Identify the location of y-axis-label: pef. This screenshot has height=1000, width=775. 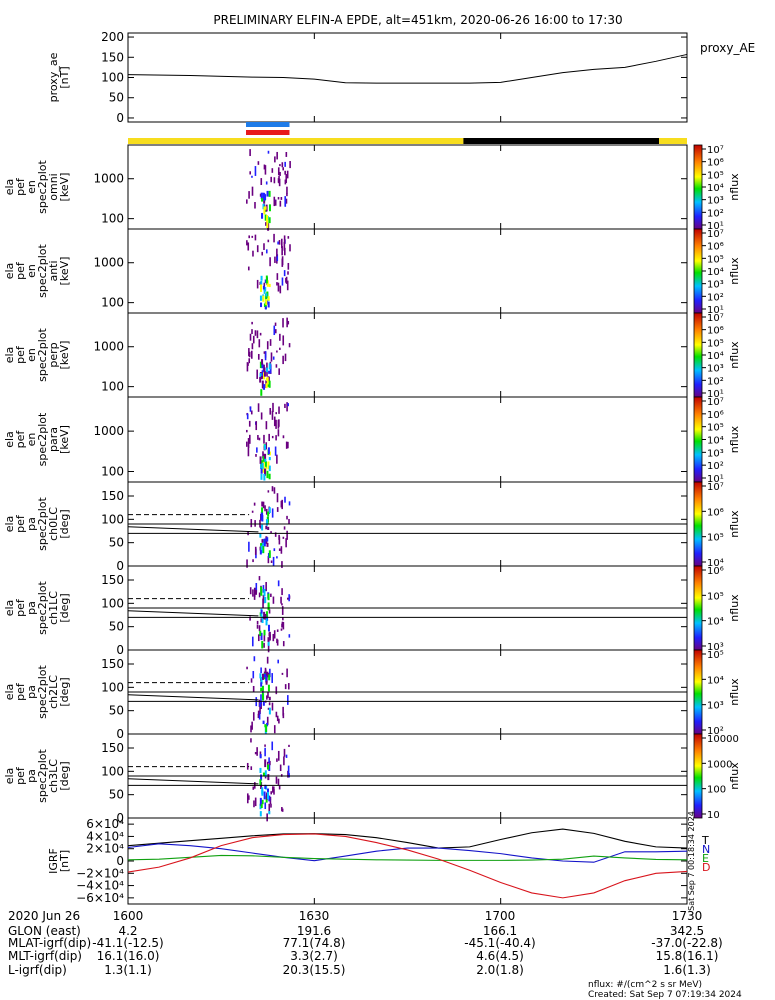
(20, 439).